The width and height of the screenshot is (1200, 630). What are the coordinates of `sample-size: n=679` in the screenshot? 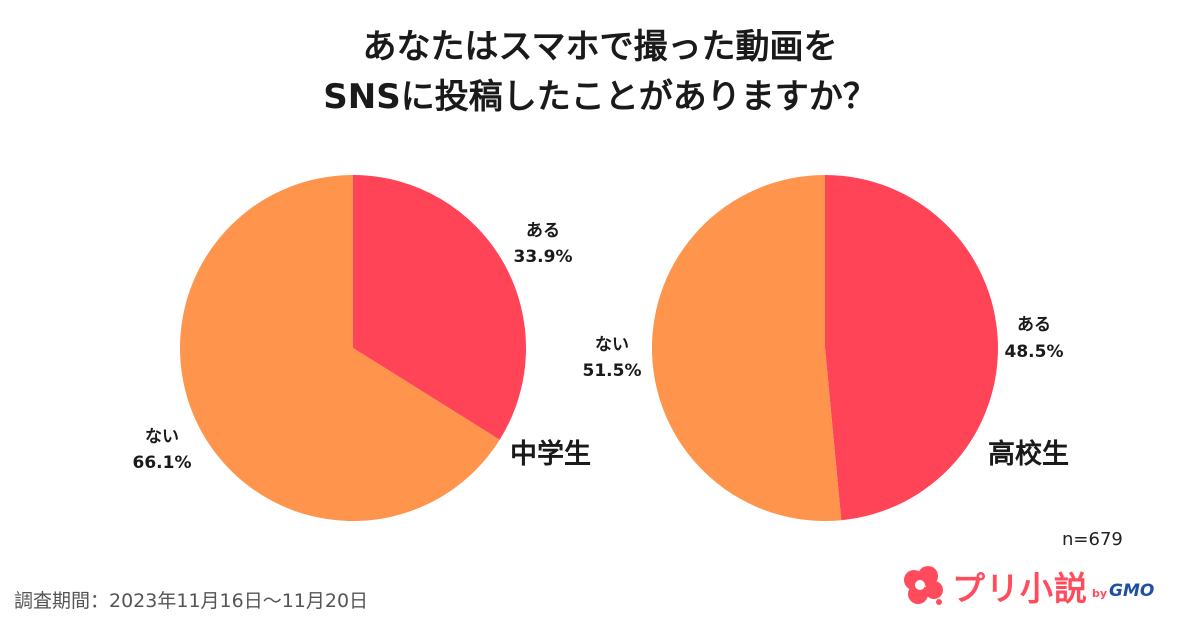 It's located at (1092, 539).